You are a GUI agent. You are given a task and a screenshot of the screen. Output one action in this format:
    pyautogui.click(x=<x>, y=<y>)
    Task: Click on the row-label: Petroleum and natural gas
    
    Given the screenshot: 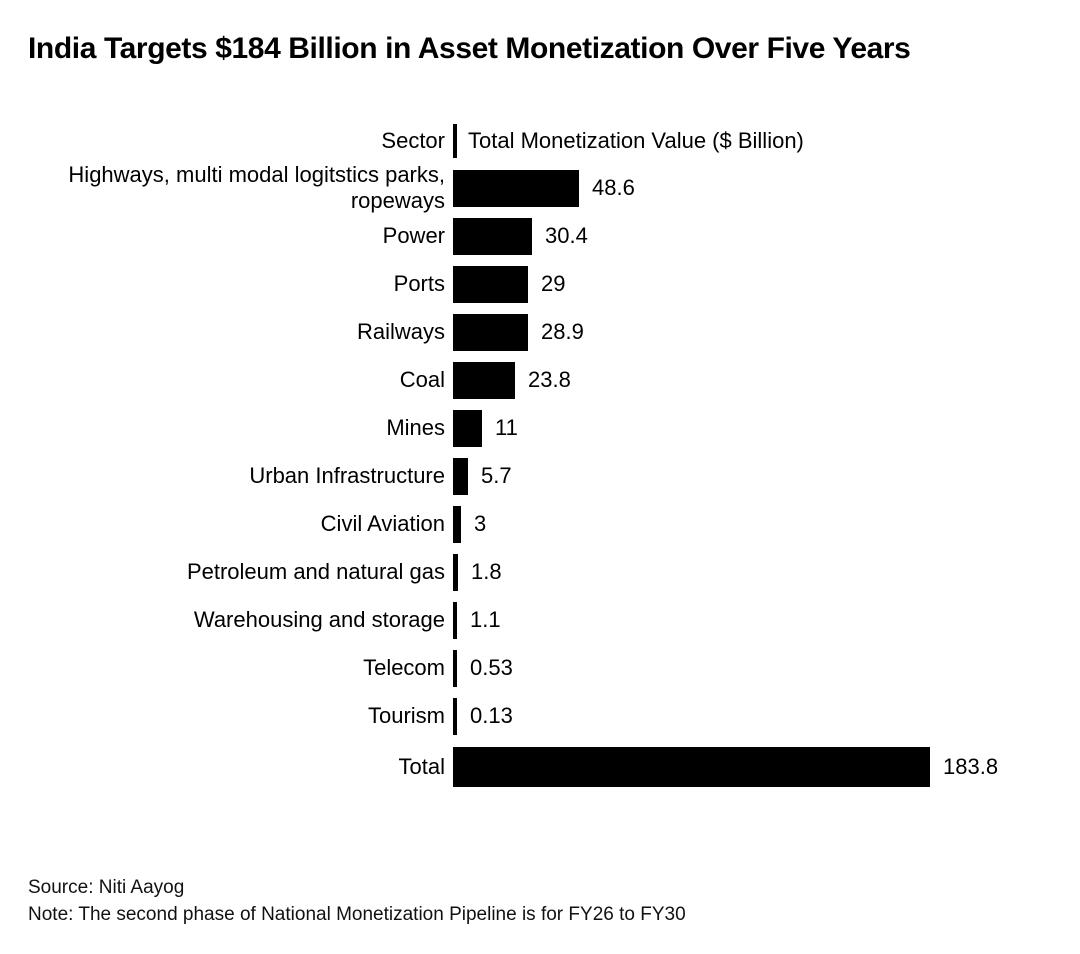 What is the action you would take?
    pyautogui.click(x=315, y=571)
    